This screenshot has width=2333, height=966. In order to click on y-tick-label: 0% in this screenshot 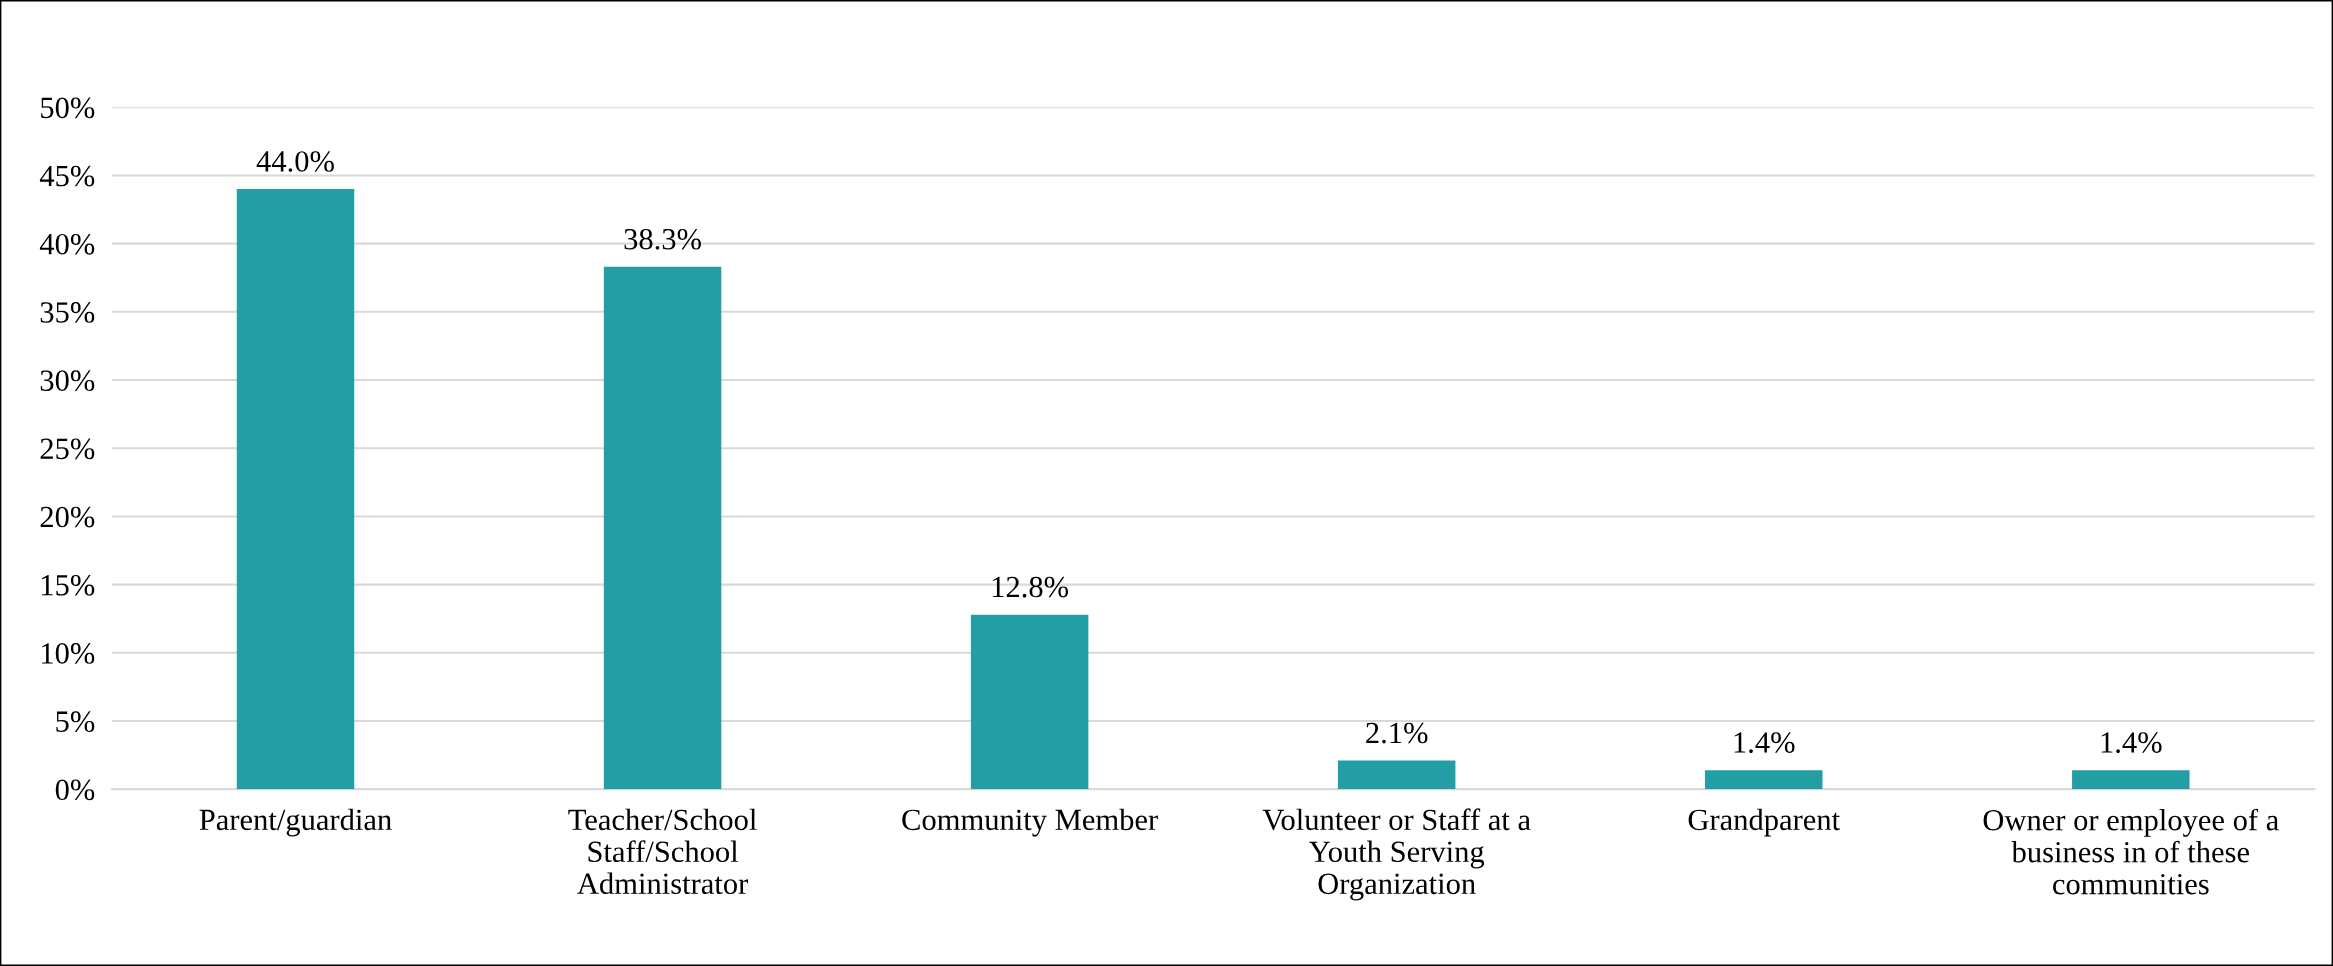, I will do `click(75, 790)`.